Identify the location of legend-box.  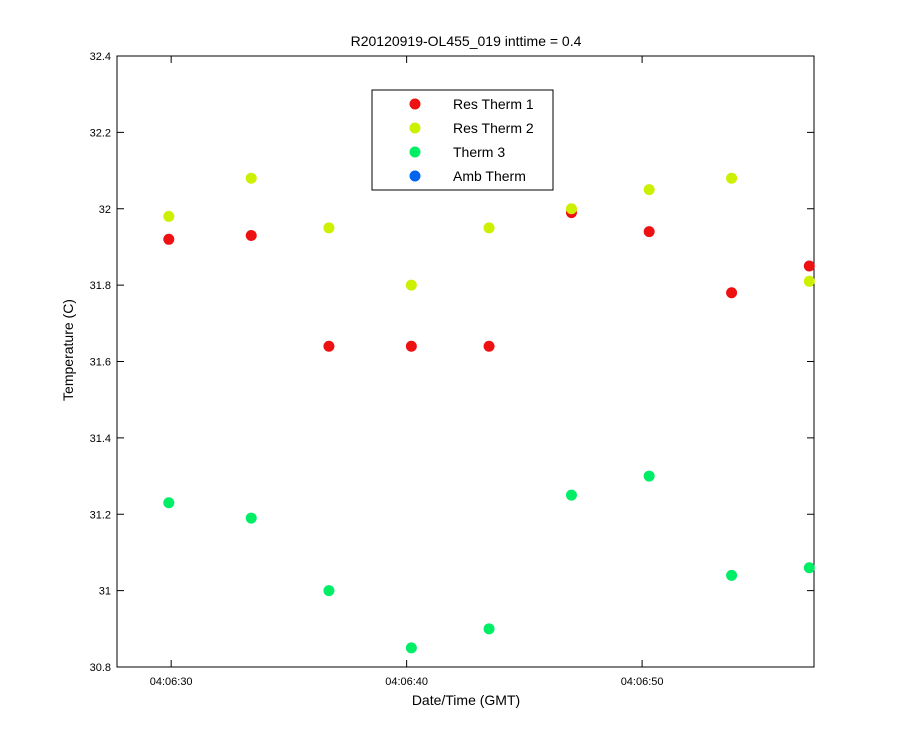
(462, 140).